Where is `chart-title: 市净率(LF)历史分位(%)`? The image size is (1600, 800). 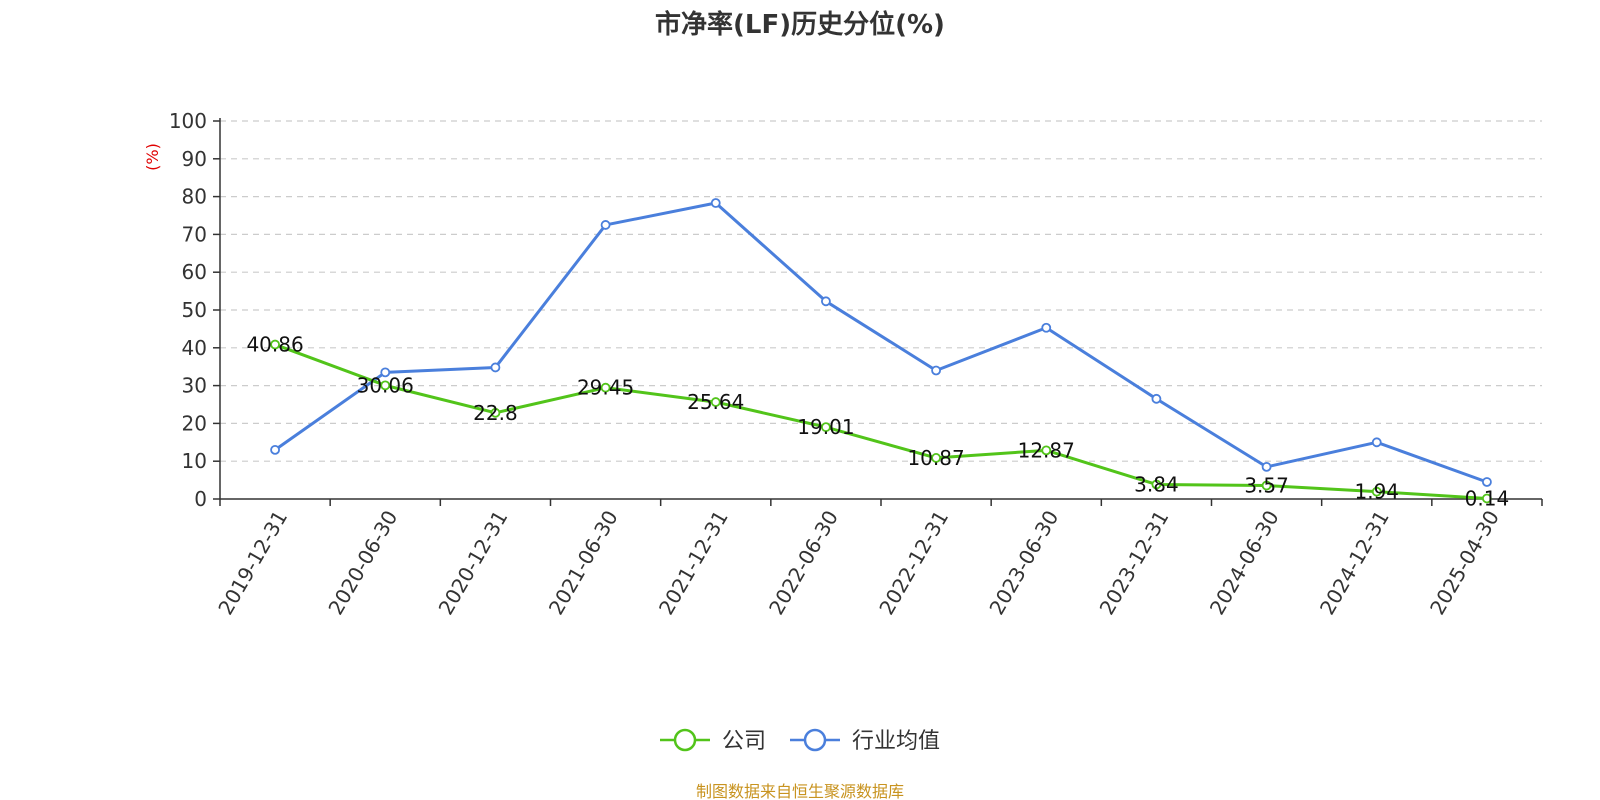
chart-title: 市净率(LF)历史分位(%) is located at coordinates (800, 24).